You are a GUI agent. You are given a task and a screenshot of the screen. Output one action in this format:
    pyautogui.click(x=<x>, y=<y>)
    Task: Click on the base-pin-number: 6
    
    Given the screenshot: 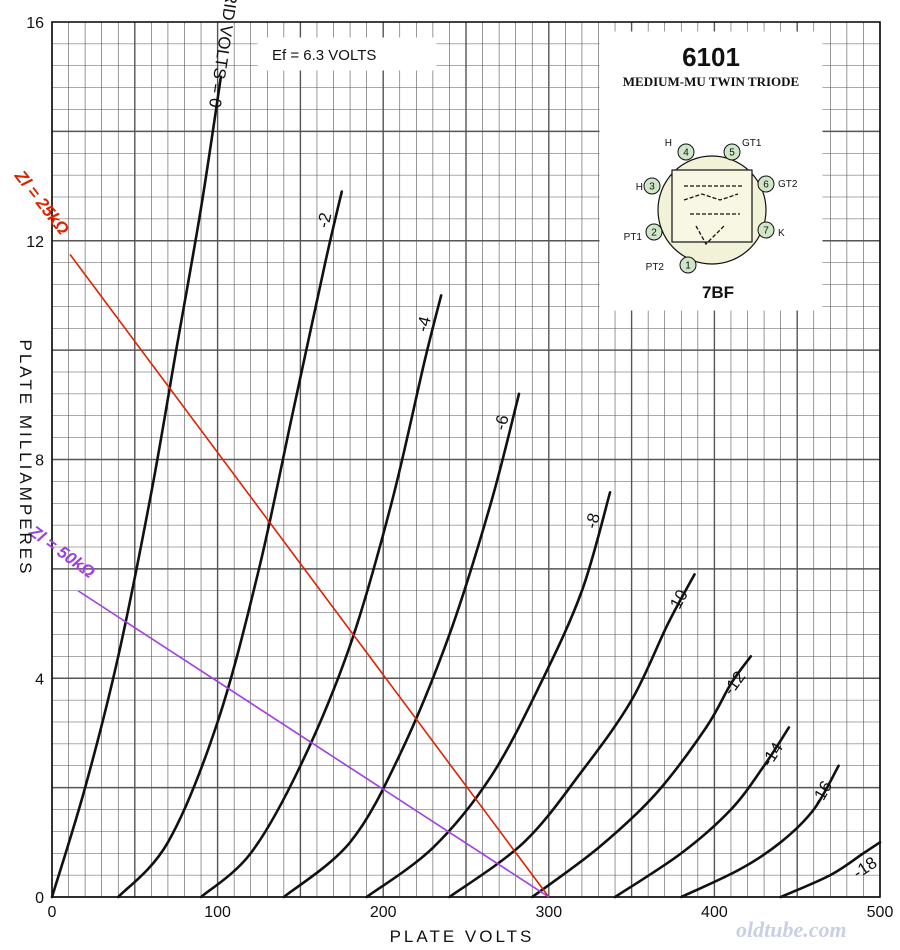 What is the action you would take?
    pyautogui.click(x=766, y=185)
    